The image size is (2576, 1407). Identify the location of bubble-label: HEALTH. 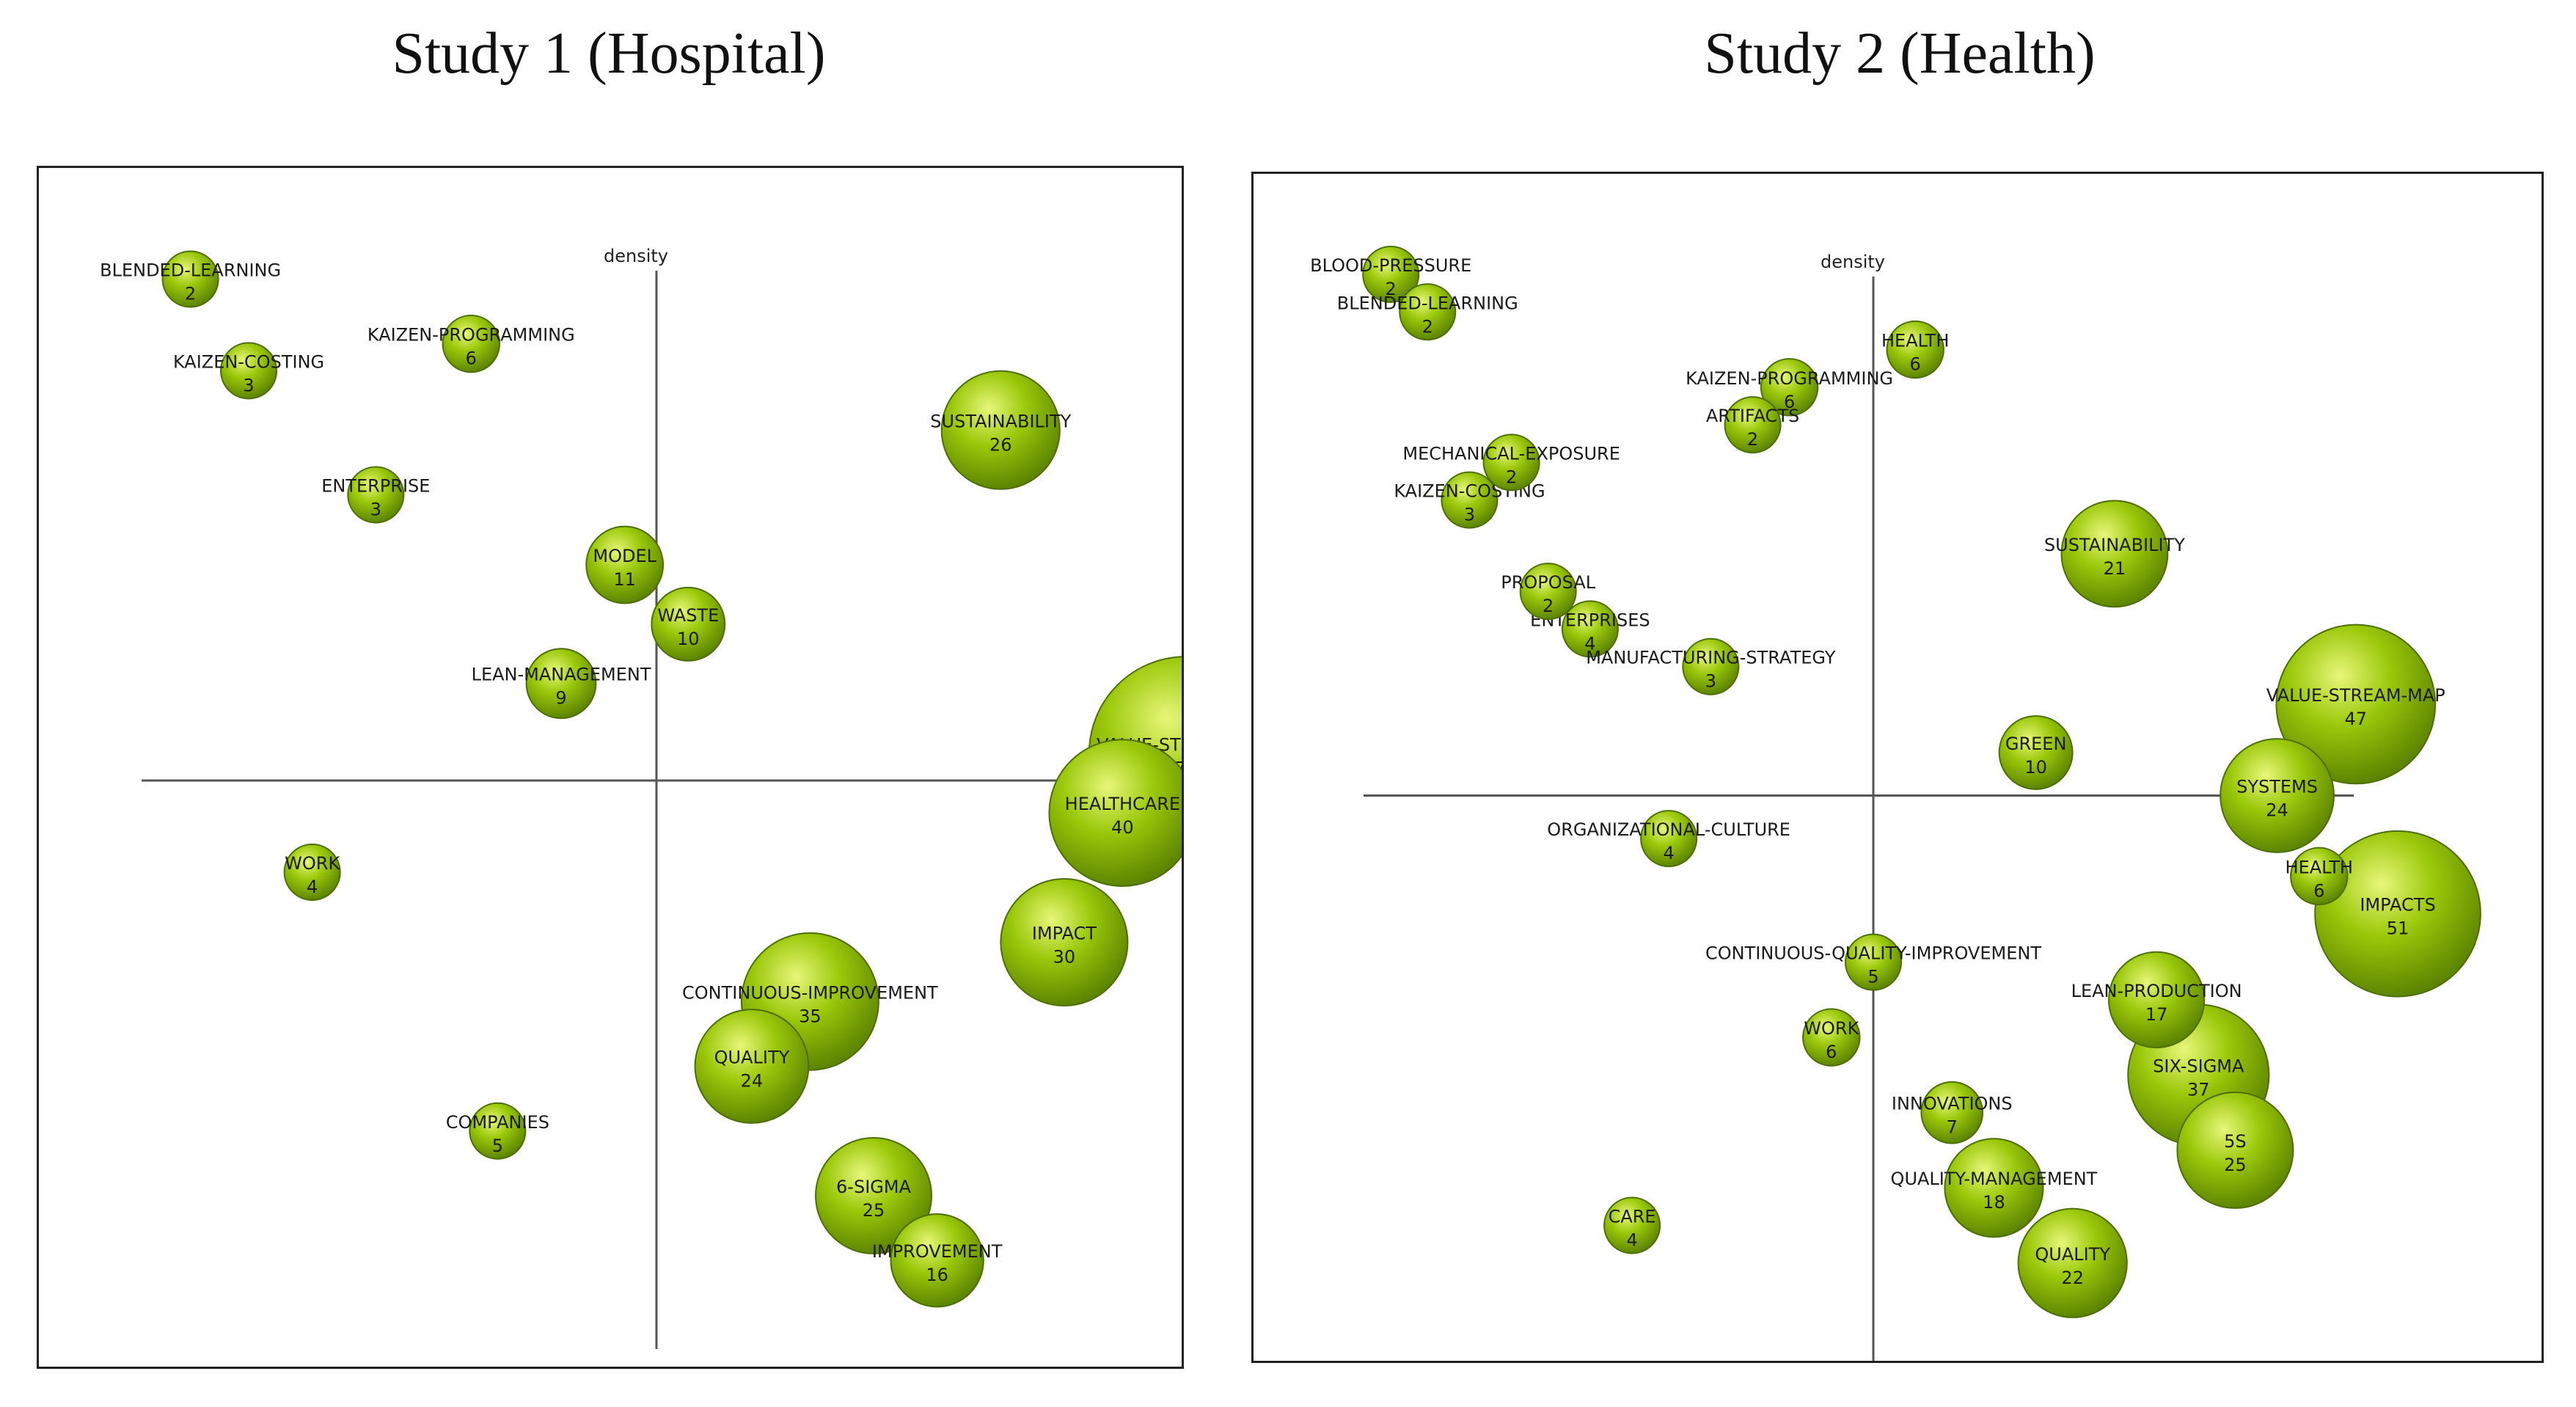
(1915, 341).